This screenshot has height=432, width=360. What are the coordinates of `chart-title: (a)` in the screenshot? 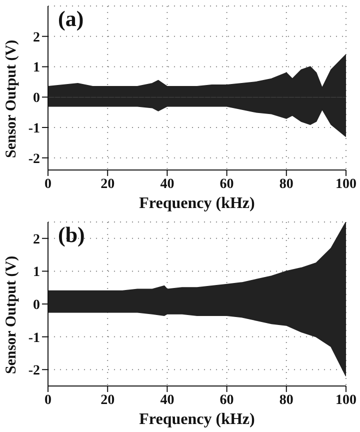 It's located at (71, 19).